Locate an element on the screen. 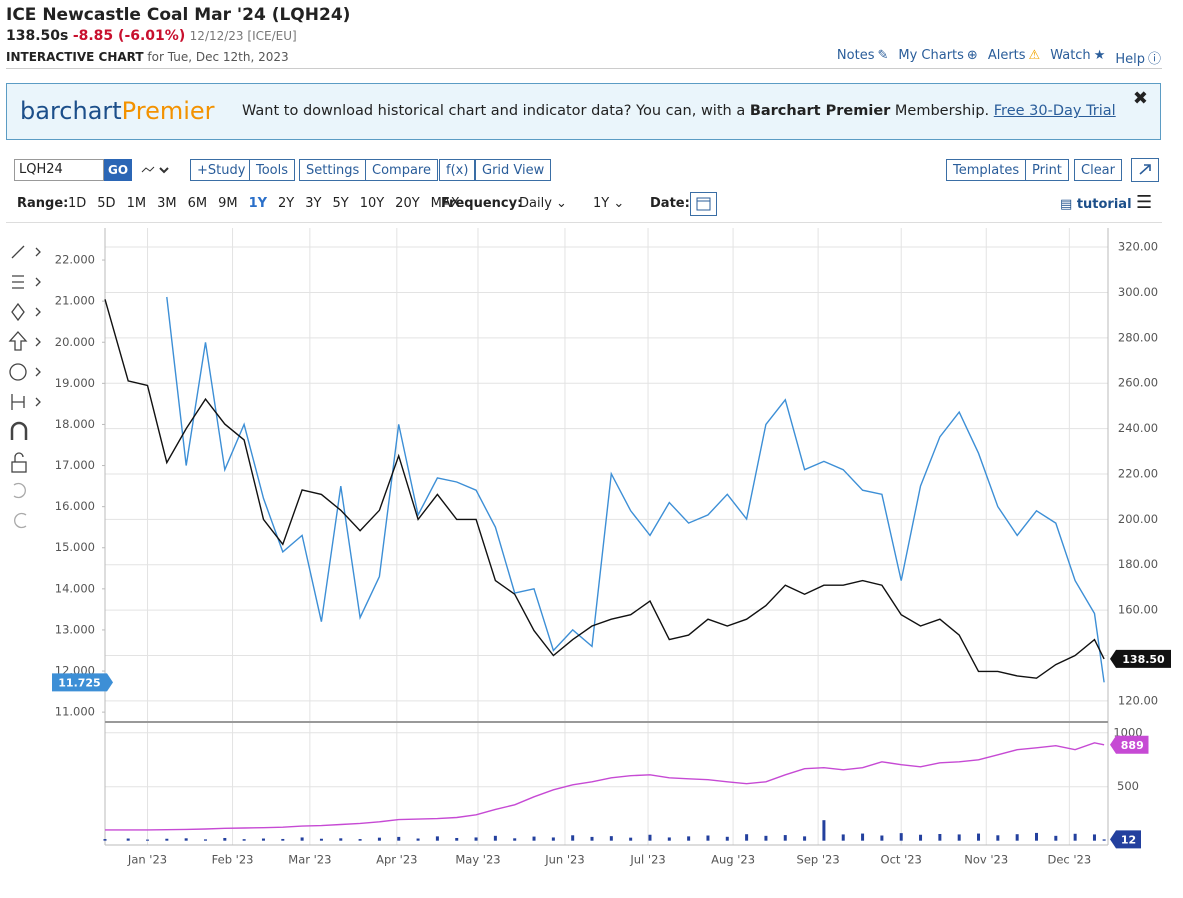 The height and width of the screenshot is (898, 1183). x-tick-label: Dec '23 is located at coordinates (1069, 860).